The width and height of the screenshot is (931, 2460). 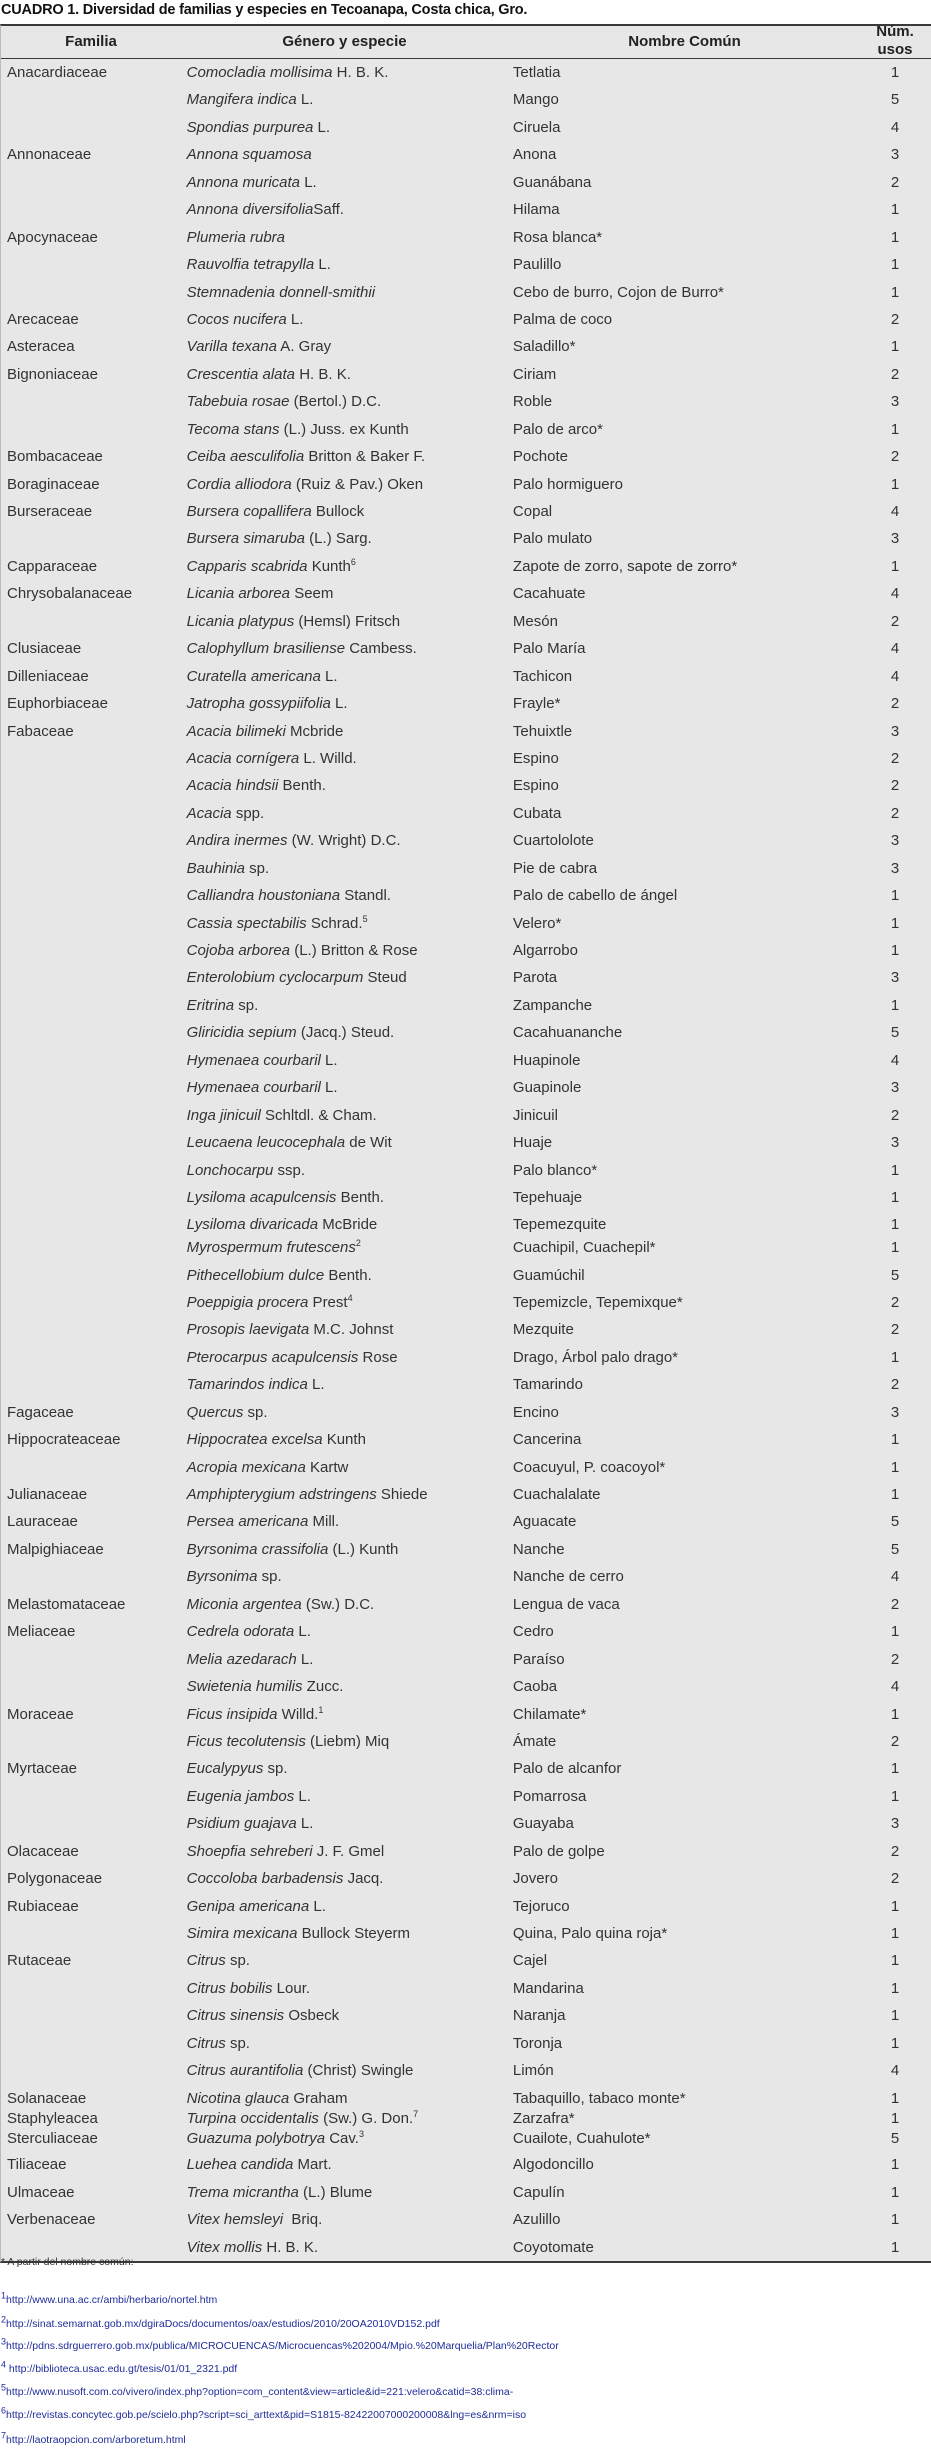 What do you see at coordinates (247, 1522) in the screenshot?
I see `species-name: Persea americana` at bounding box center [247, 1522].